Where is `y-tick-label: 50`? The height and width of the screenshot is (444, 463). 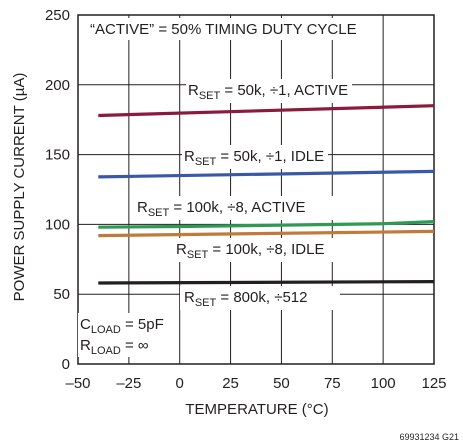
y-tick-label: 50 is located at coordinates (61, 294).